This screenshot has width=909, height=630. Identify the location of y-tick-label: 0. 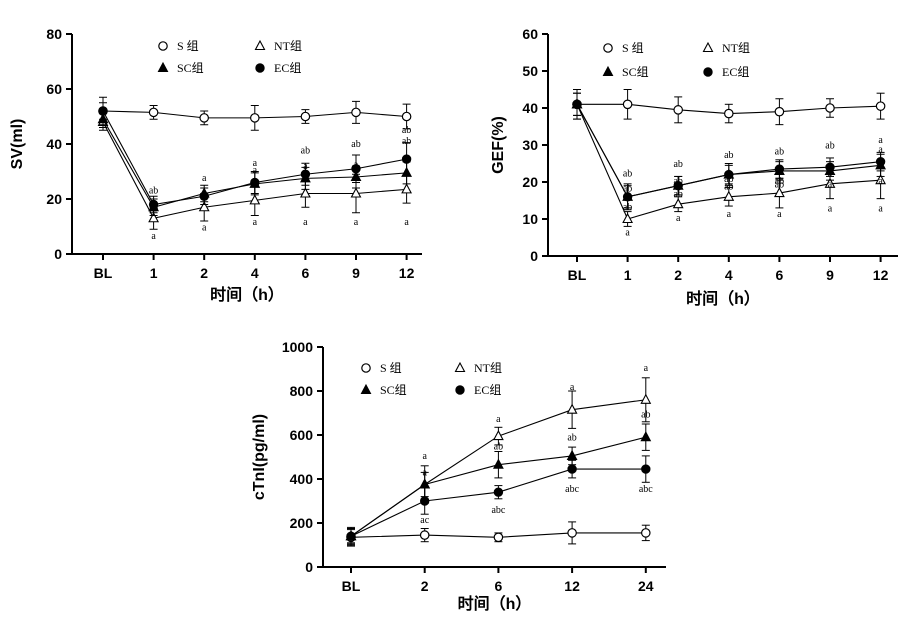
(309, 567).